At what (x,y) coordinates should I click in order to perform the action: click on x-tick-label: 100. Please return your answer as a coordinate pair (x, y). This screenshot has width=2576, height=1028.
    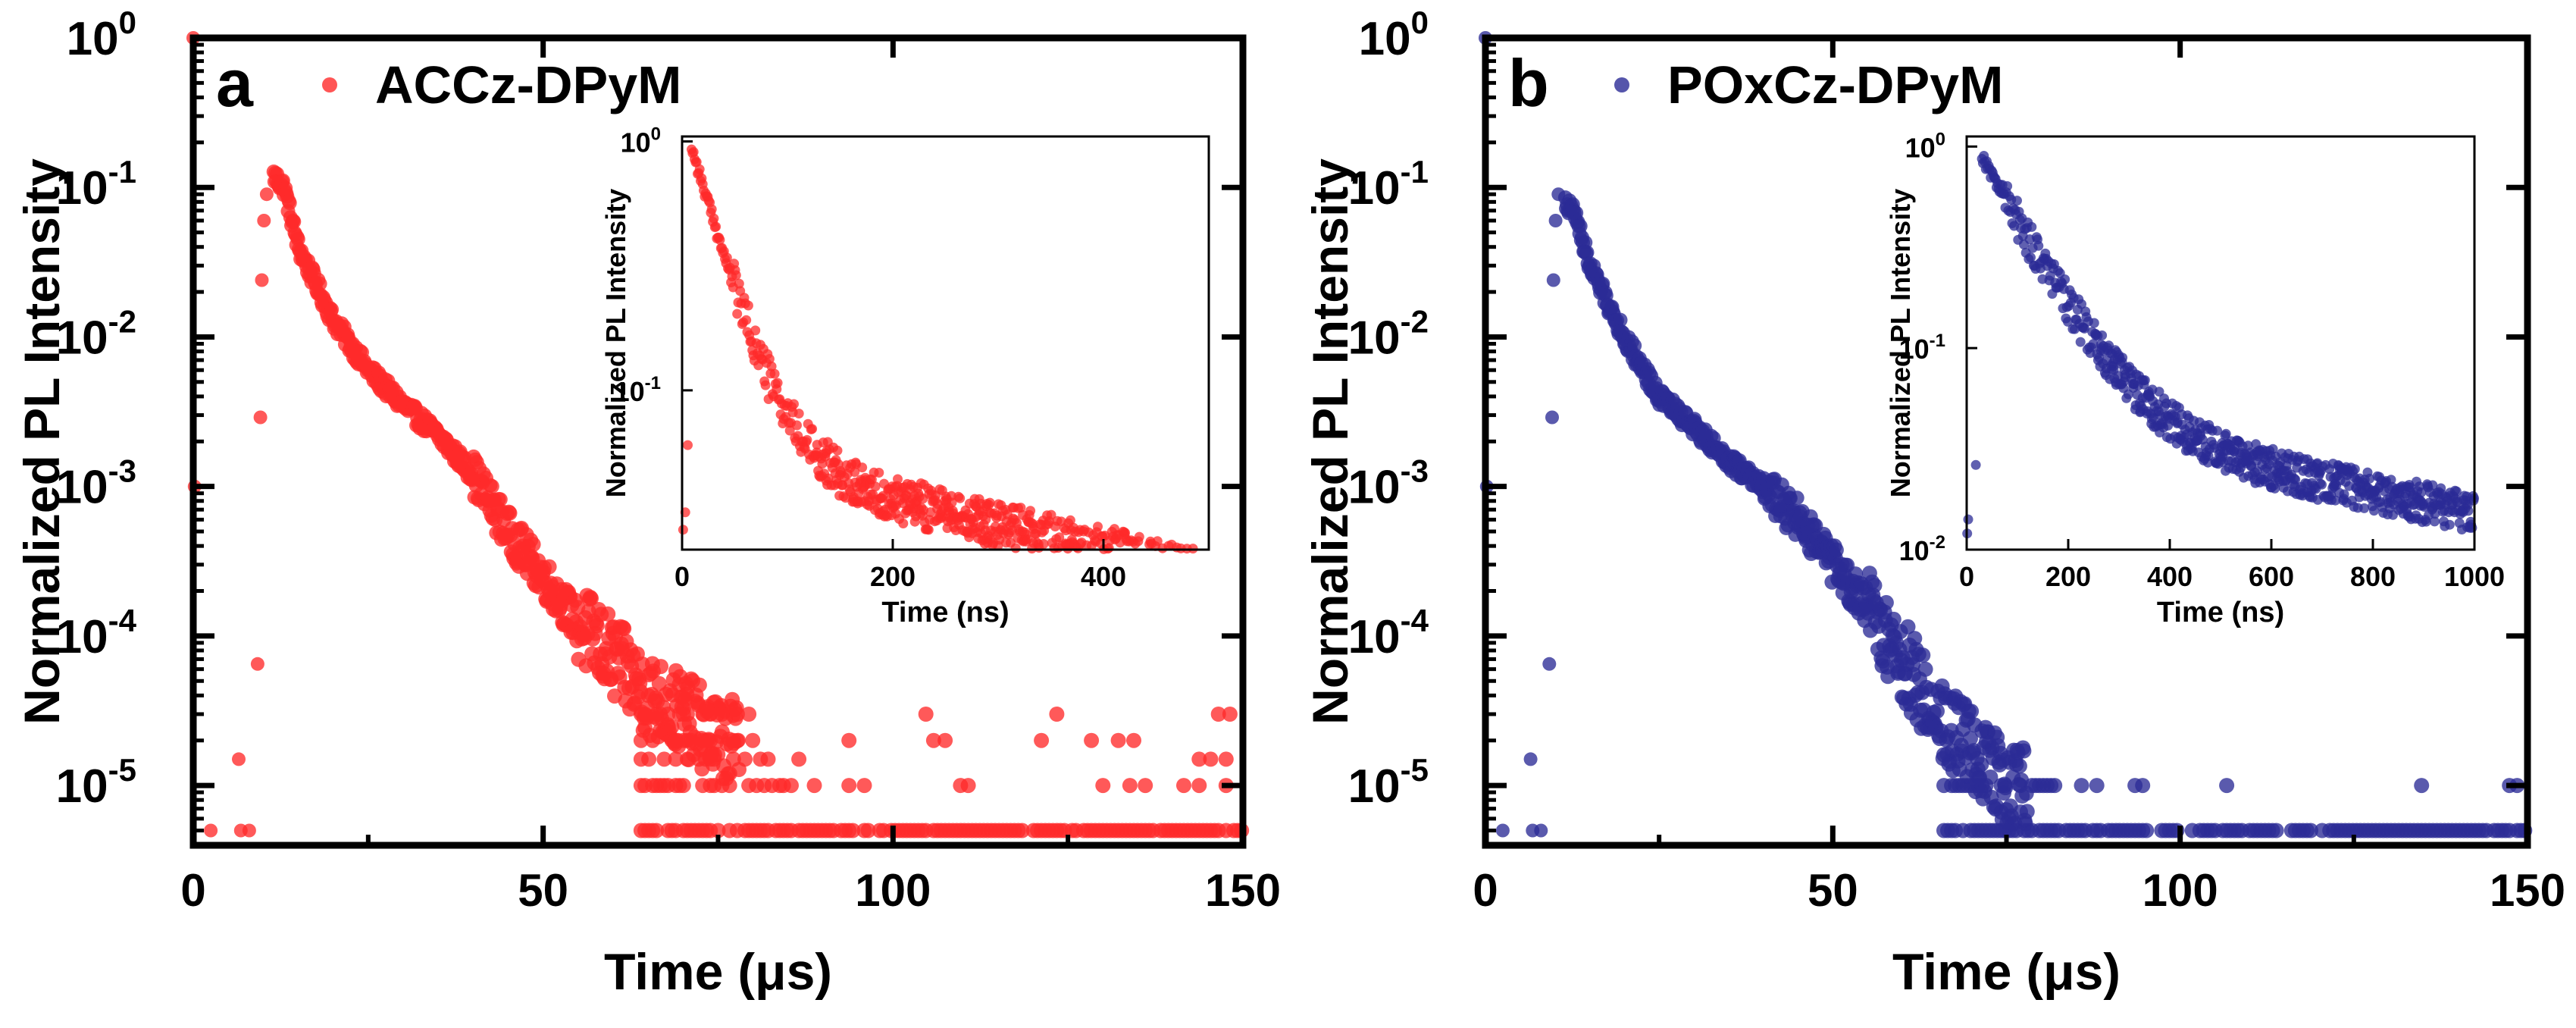
    Looking at the image, I should click on (2180, 890).